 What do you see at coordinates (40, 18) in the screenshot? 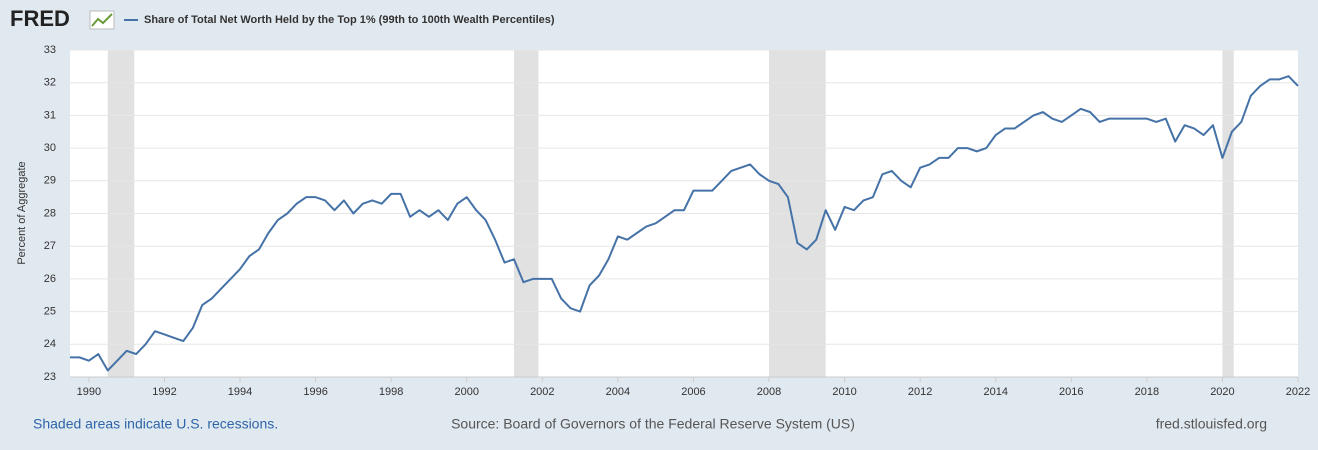
I see `logo: FRED` at bounding box center [40, 18].